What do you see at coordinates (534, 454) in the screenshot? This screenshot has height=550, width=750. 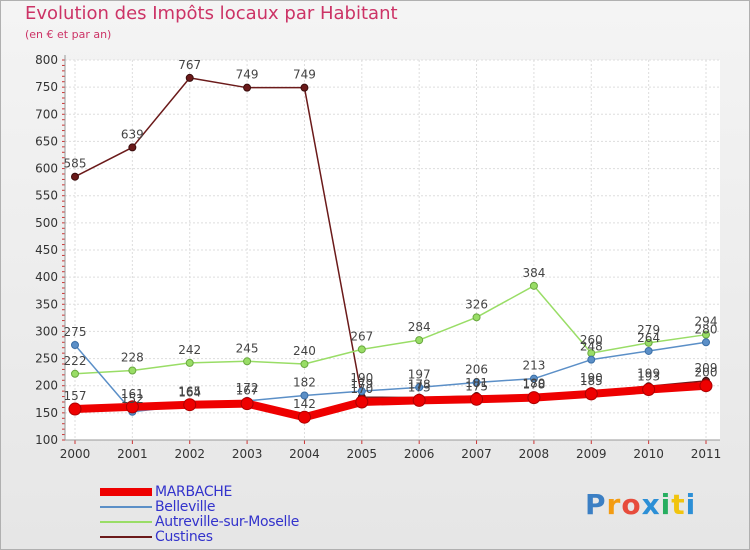 I see `x-tick-label: 2008` at bounding box center [534, 454].